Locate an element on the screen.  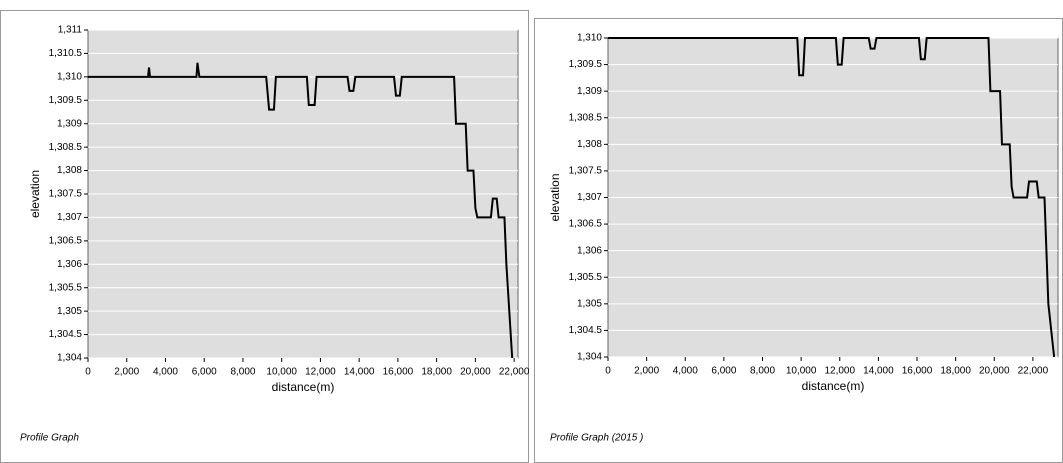
y-tick-label: 1,310.5 is located at coordinates (66, 53).